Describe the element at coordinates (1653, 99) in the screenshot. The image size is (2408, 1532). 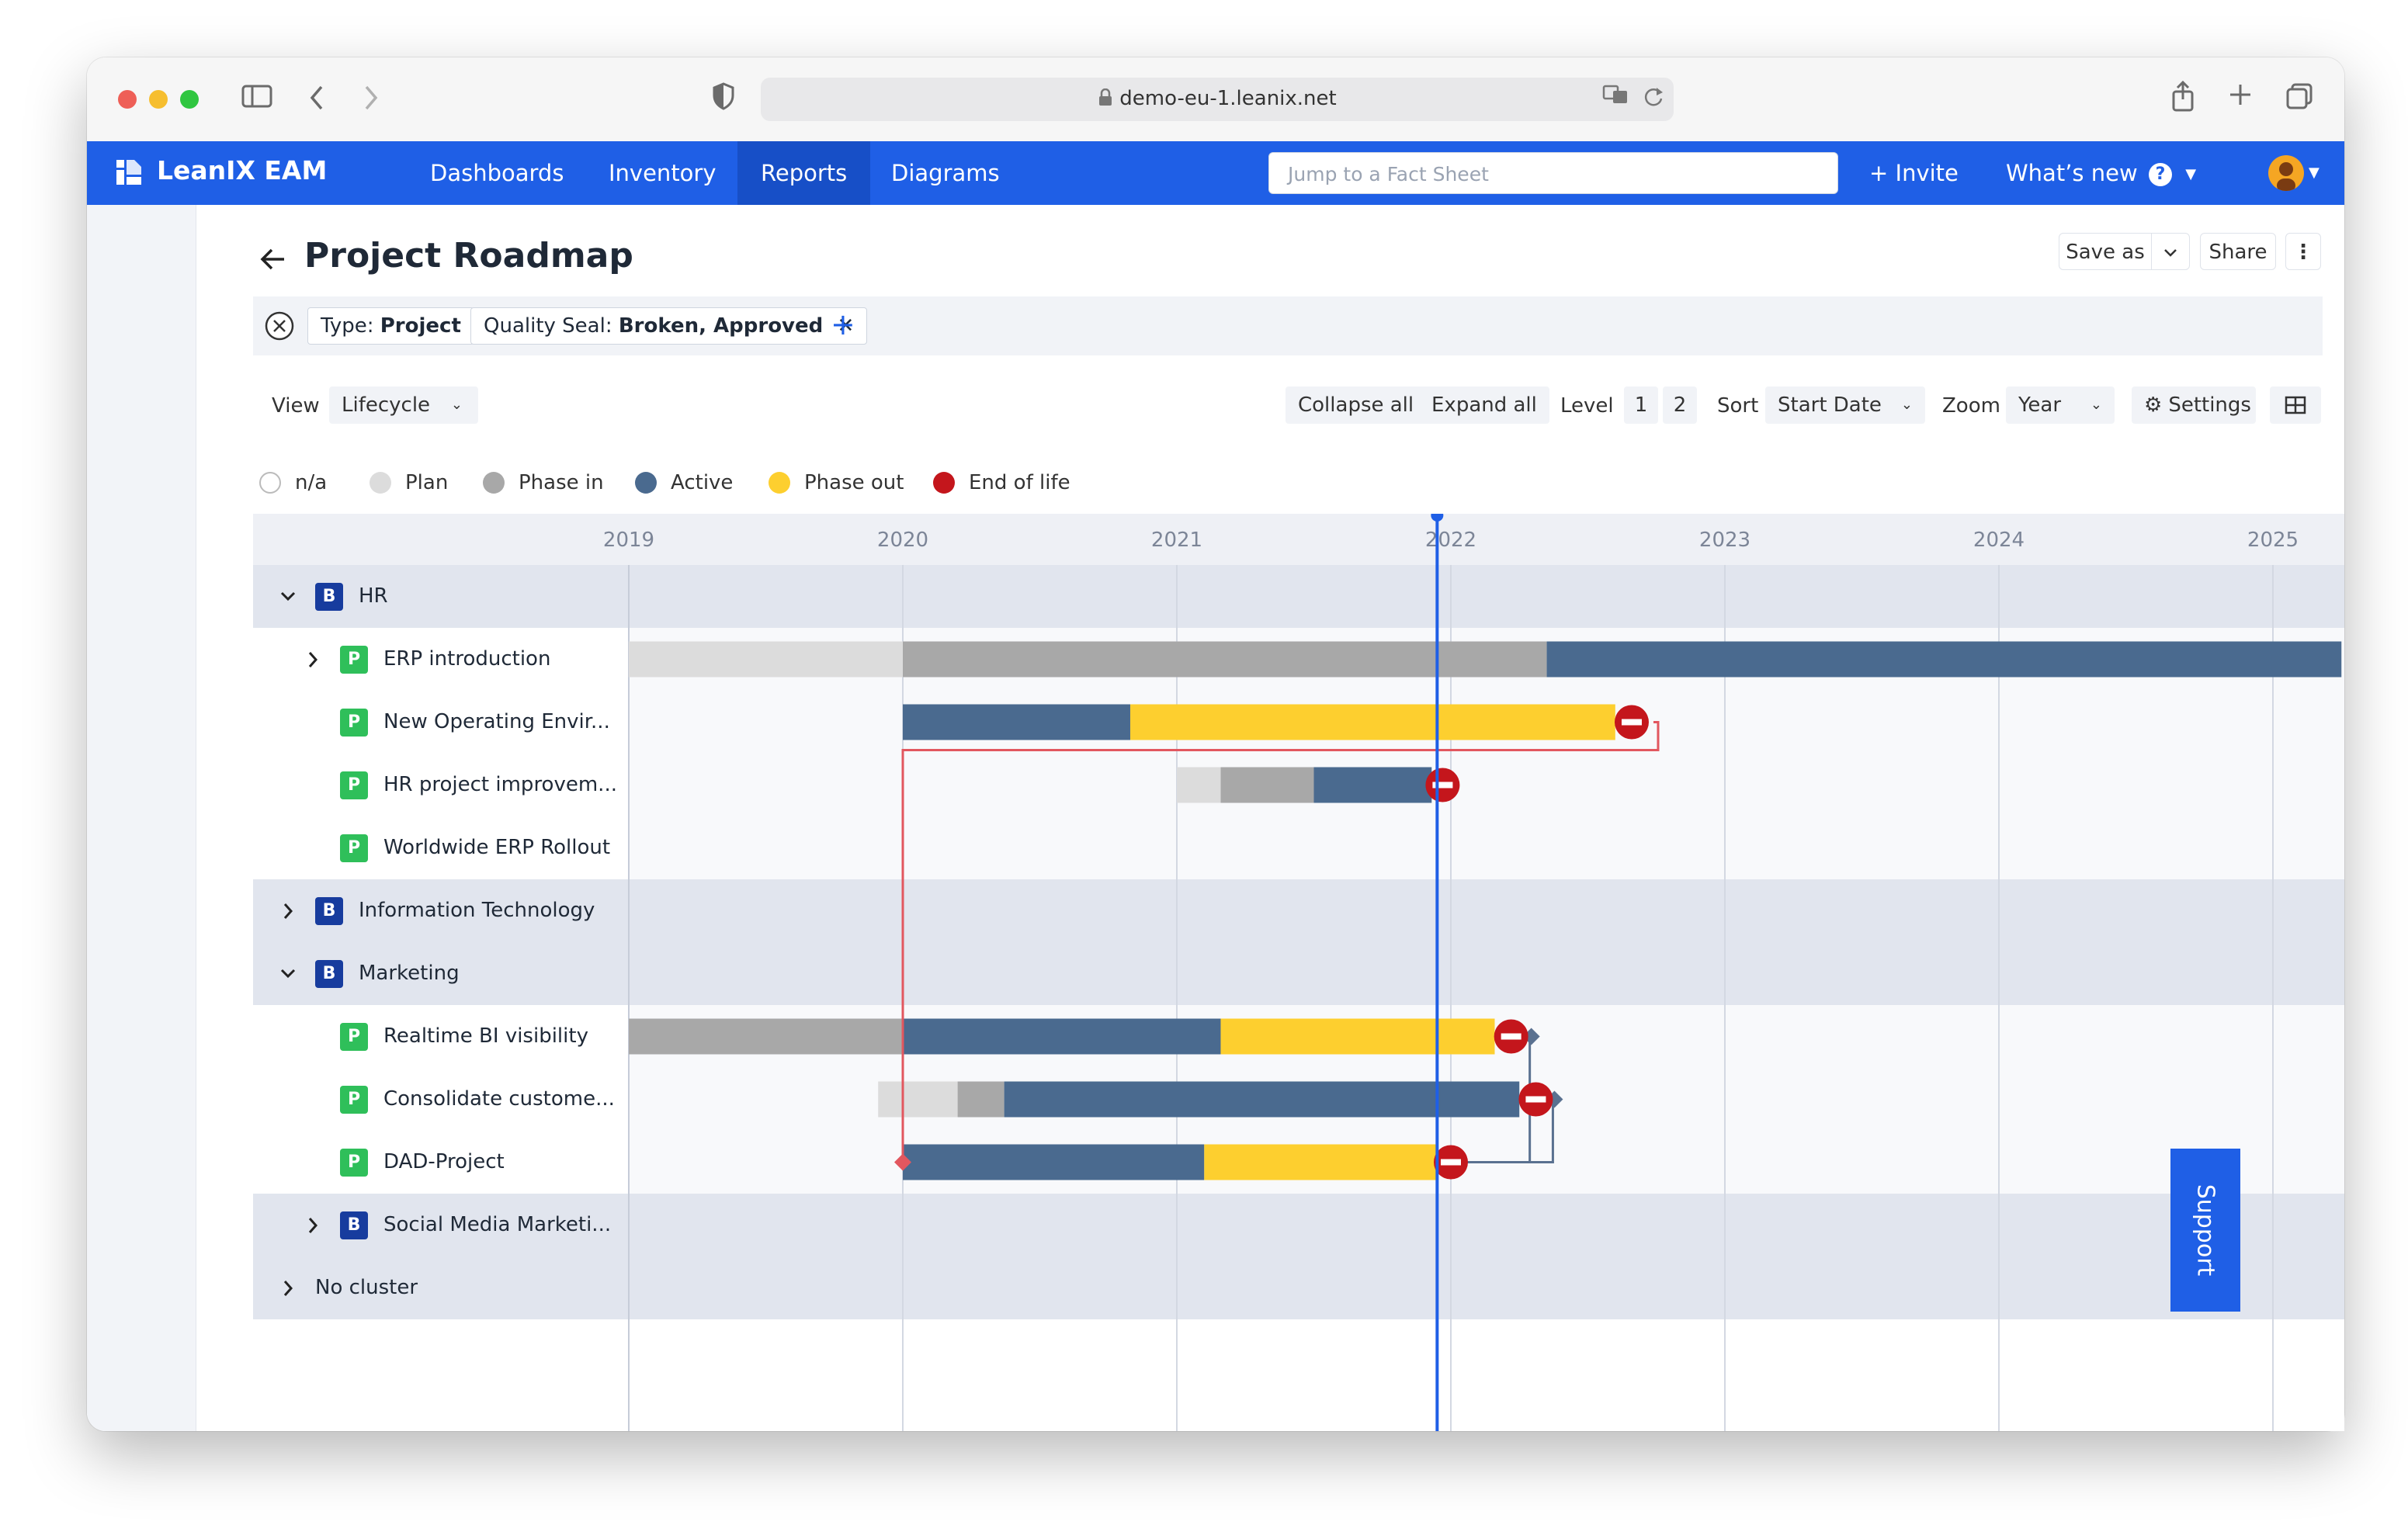
I see `reload-icon` at that location.